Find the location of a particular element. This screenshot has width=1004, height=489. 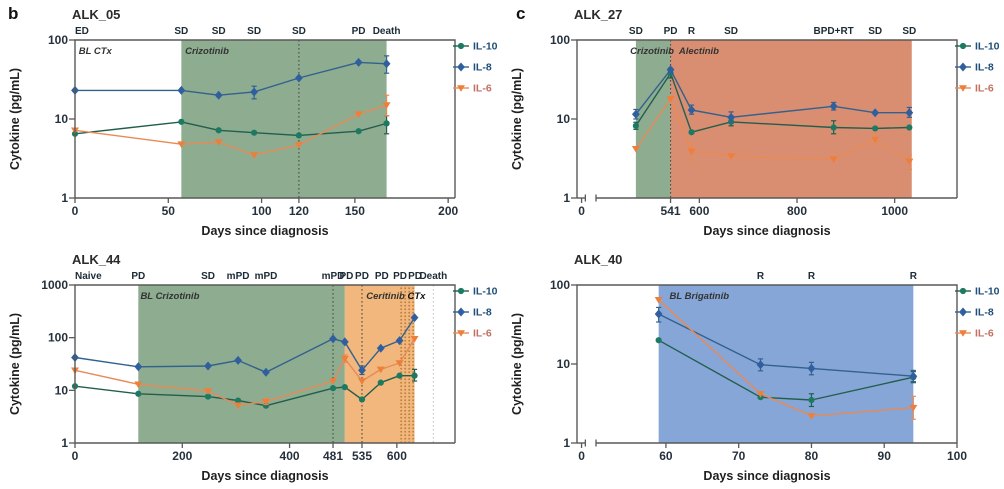

x-tick-label: 400 is located at coordinates (290, 456).